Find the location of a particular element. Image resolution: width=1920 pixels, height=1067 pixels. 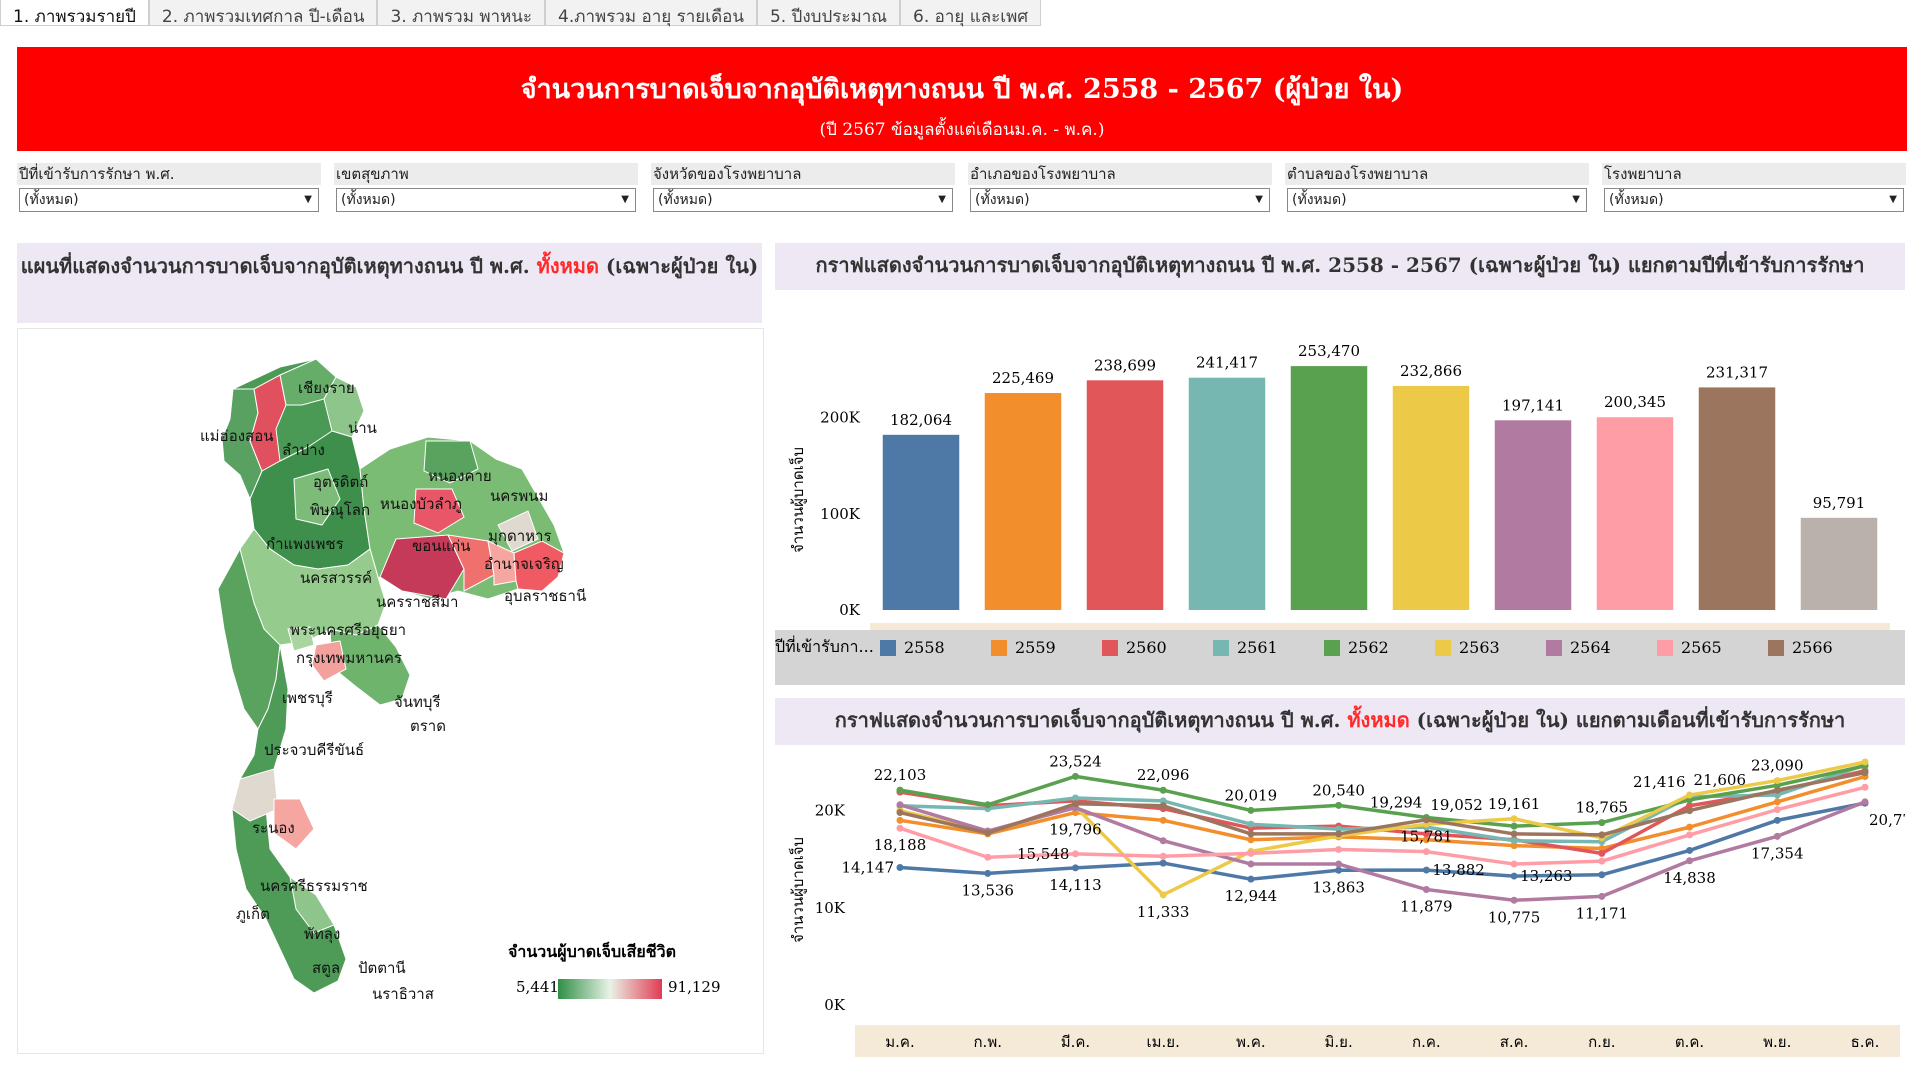

tab-age-gender: 6. อายุ และเพศ is located at coordinates (971, 13).